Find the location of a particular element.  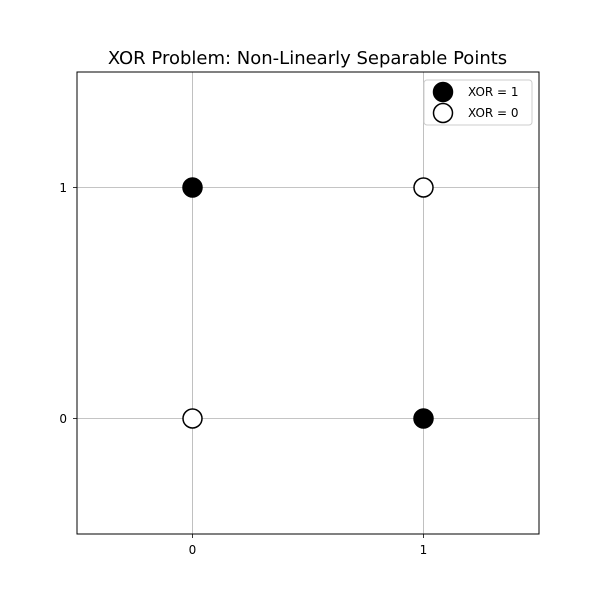

legend-entries: XOR = 1 XOR = 0 is located at coordinates (475, 102).